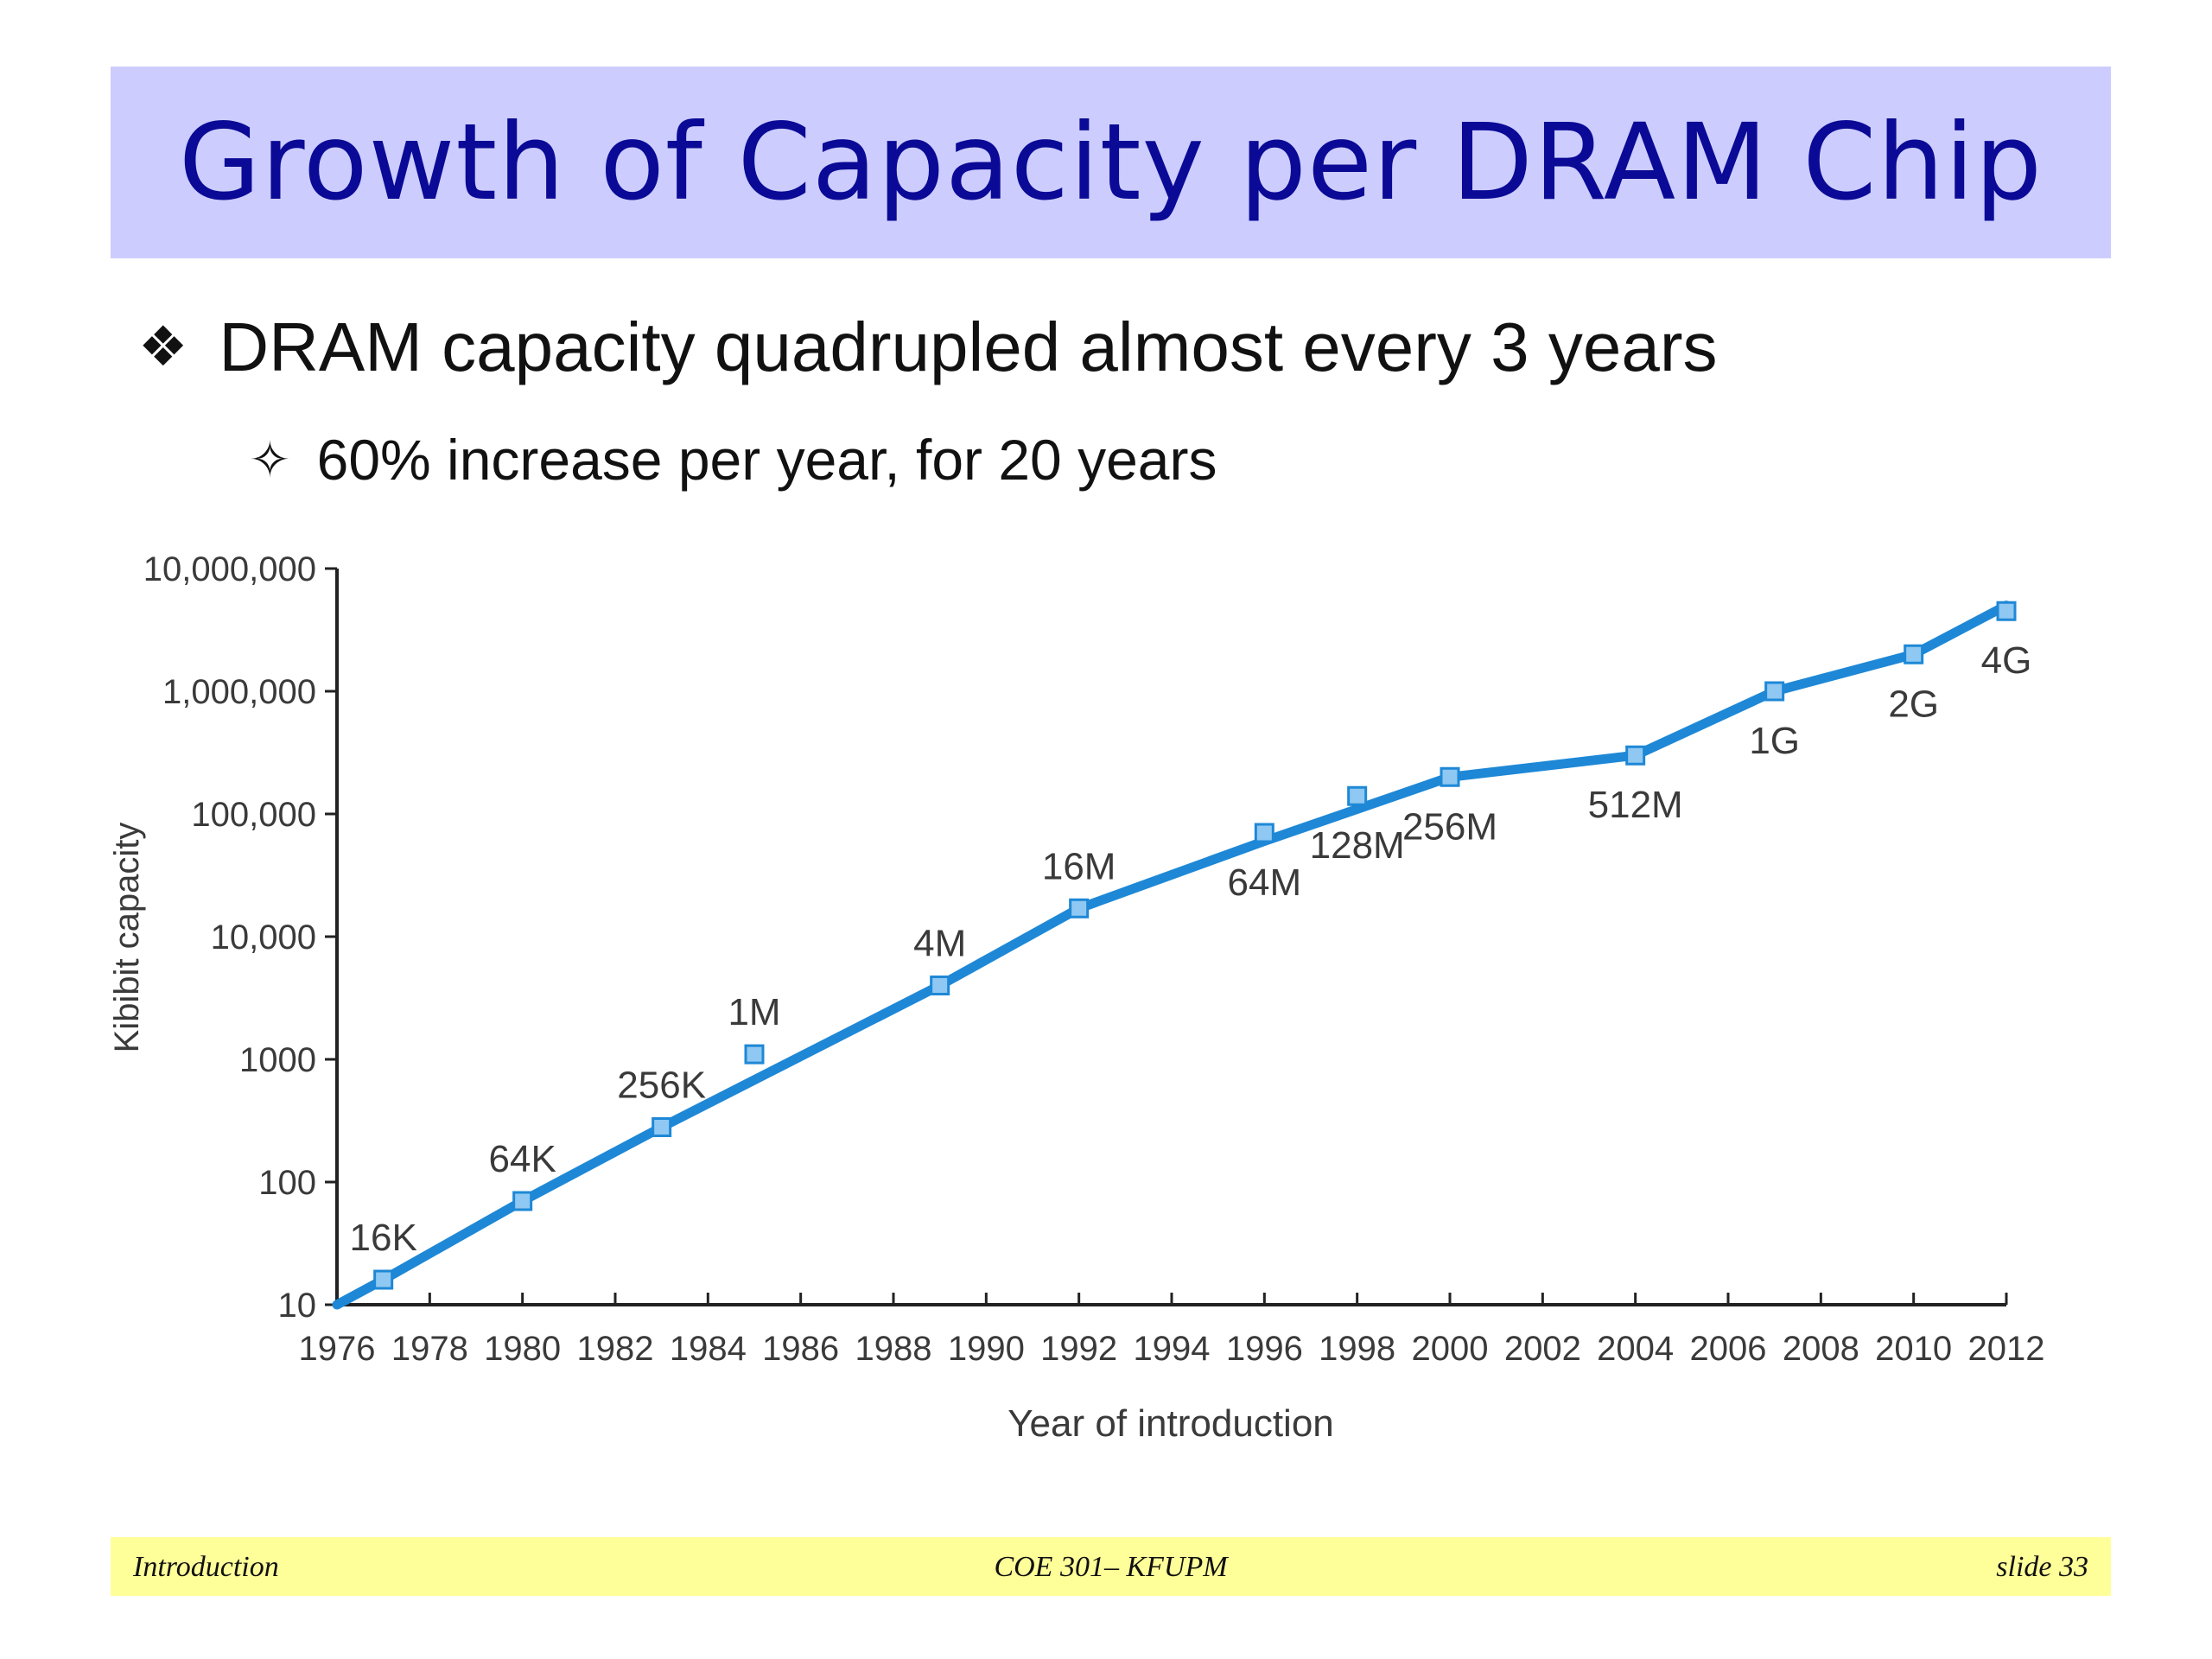  I want to click on data-point-label: 512M, so click(1635, 805).